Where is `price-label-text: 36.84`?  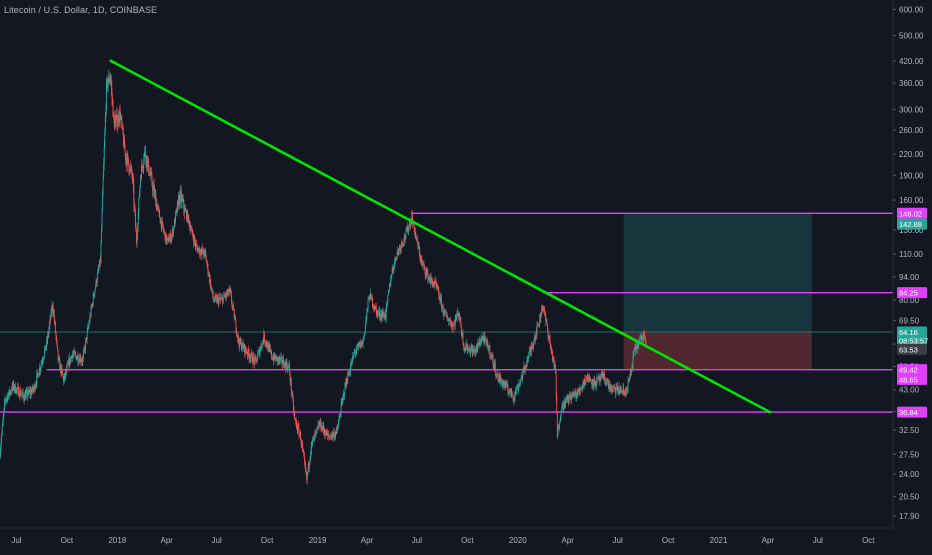 price-label-text: 36.84 is located at coordinates (908, 412).